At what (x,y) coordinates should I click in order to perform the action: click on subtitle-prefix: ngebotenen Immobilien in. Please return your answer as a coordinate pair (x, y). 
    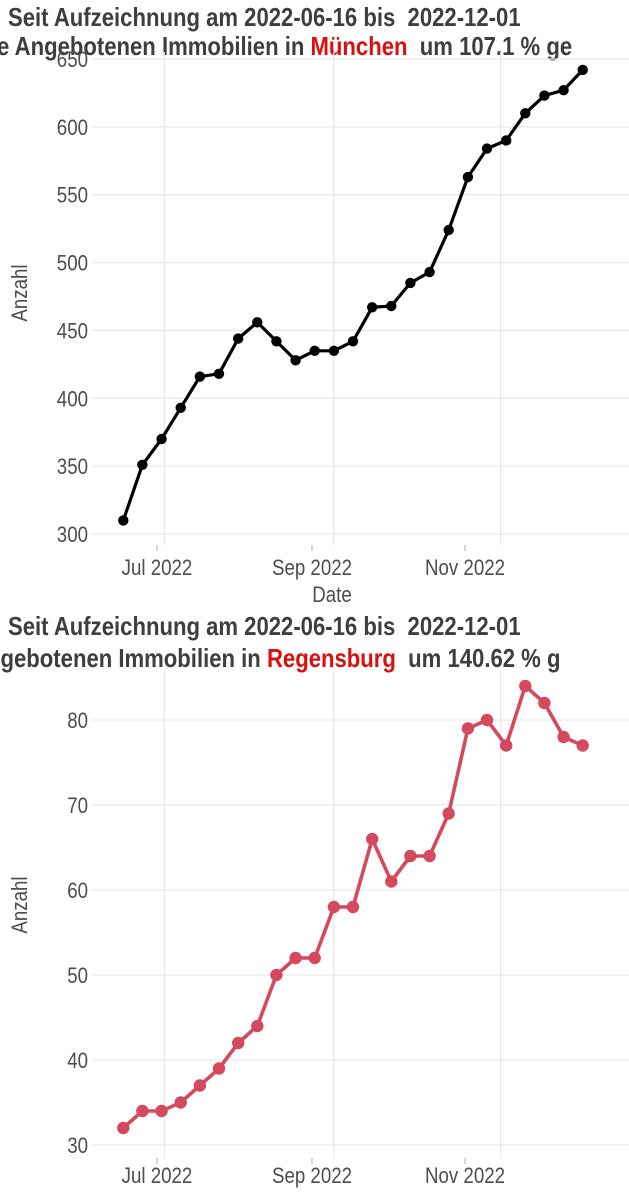
    Looking at the image, I should click on (133, 658).